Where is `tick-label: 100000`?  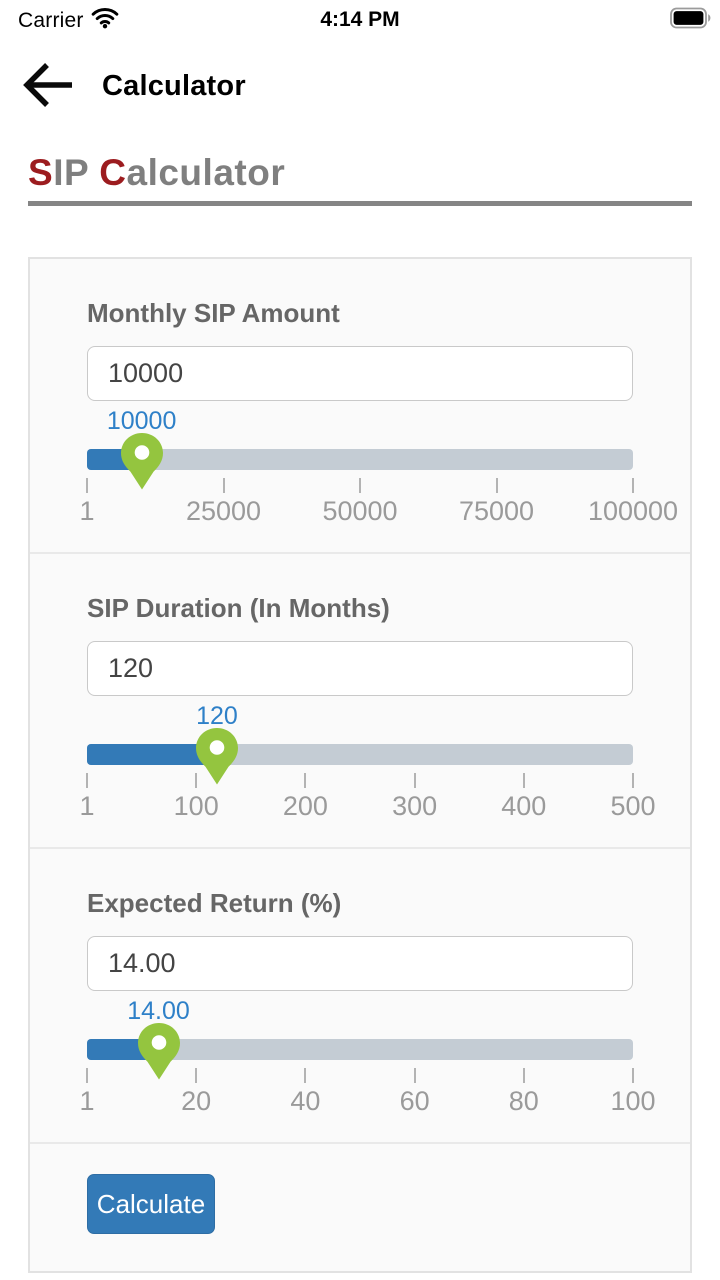 tick-label: 100000 is located at coordinates (633, 511).